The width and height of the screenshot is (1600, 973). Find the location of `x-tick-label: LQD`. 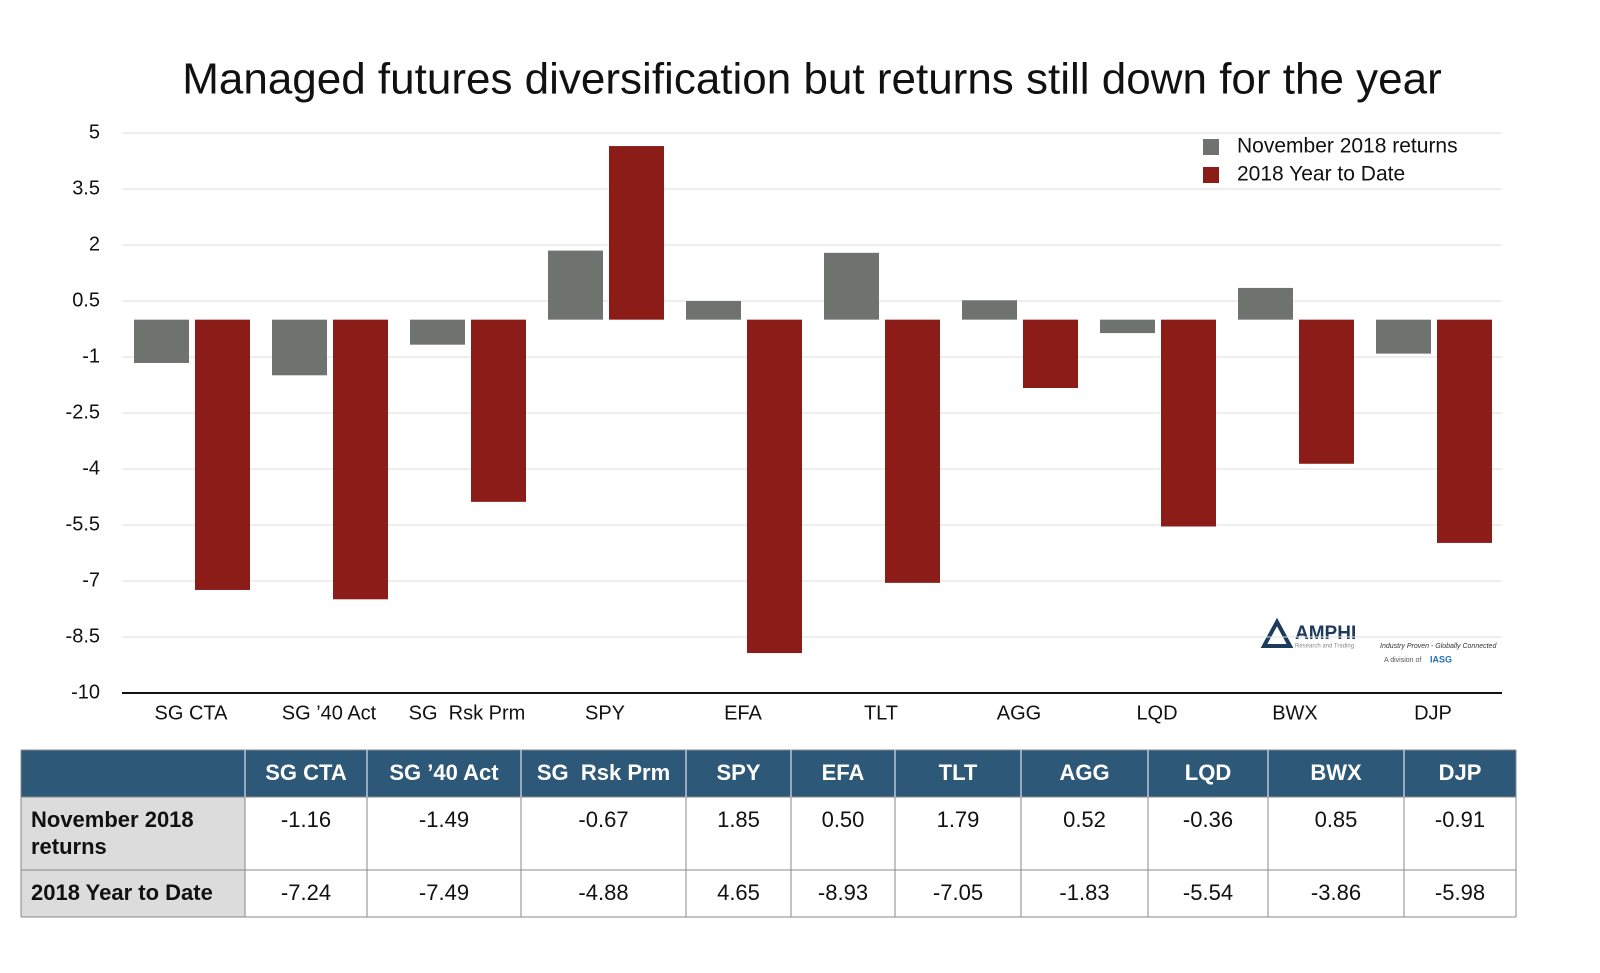

x-tick-label: LQD is located at coordinates (1156, 713).